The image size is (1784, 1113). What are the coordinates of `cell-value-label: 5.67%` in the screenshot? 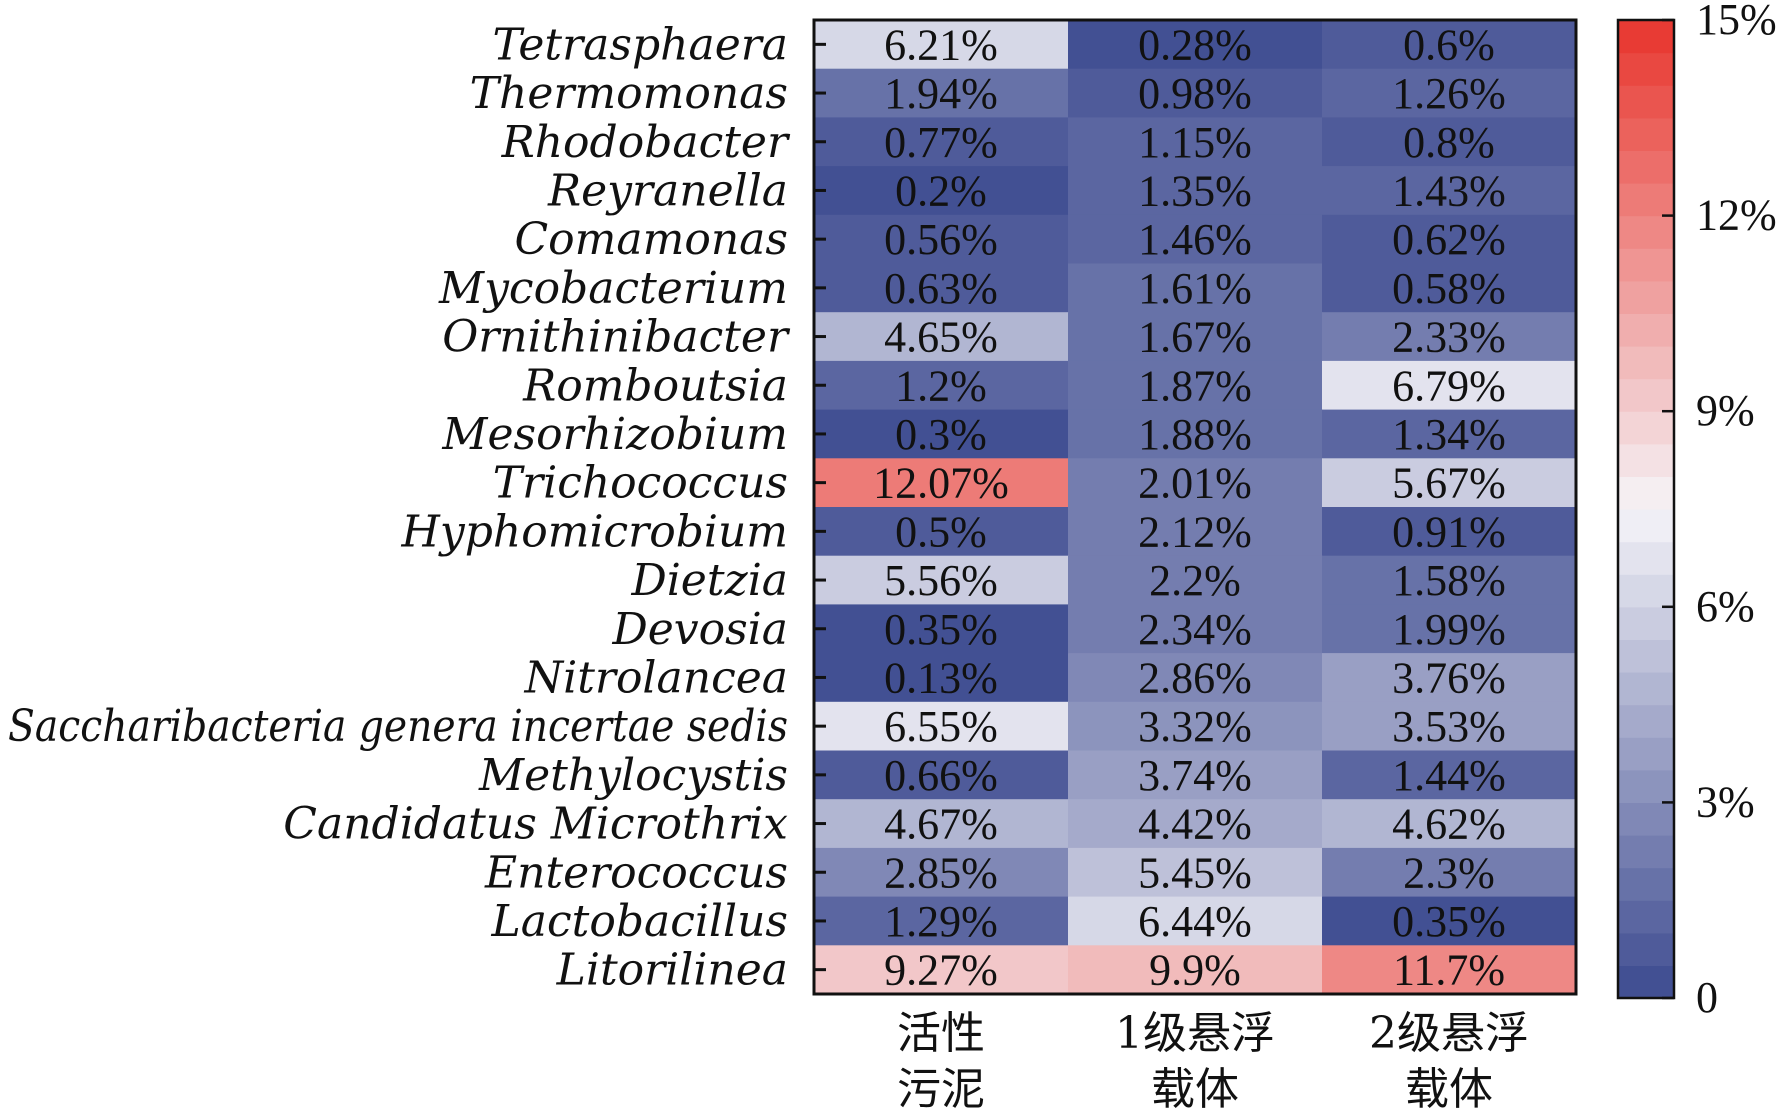 It's located at (1449, 483).